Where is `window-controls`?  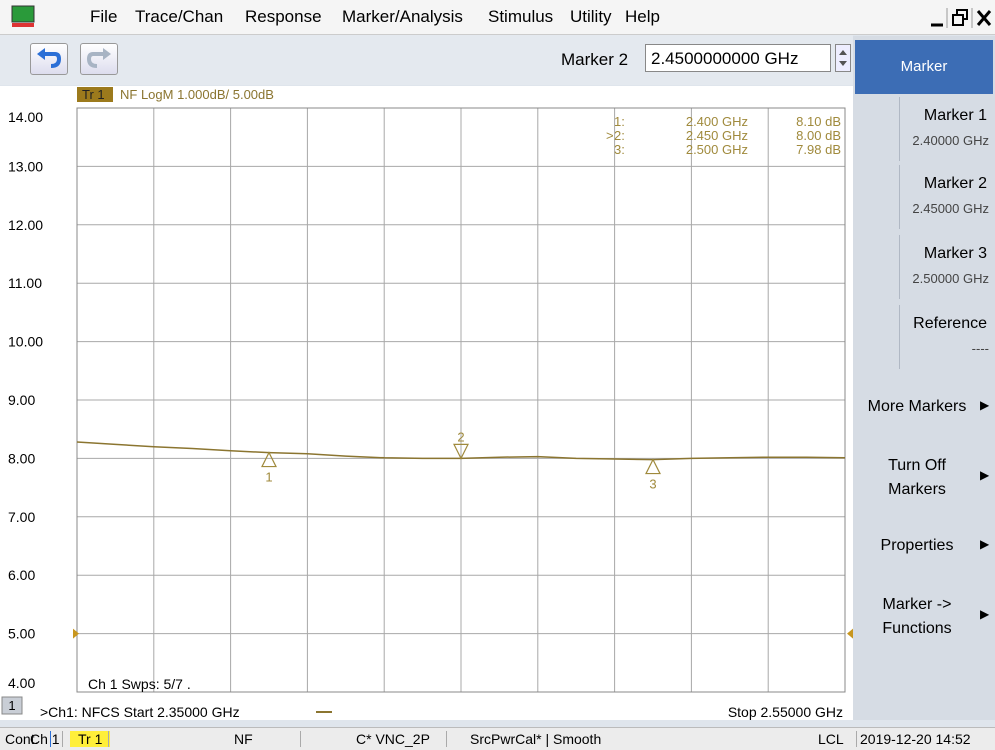
window-controls is located at coordinates (961, 18).